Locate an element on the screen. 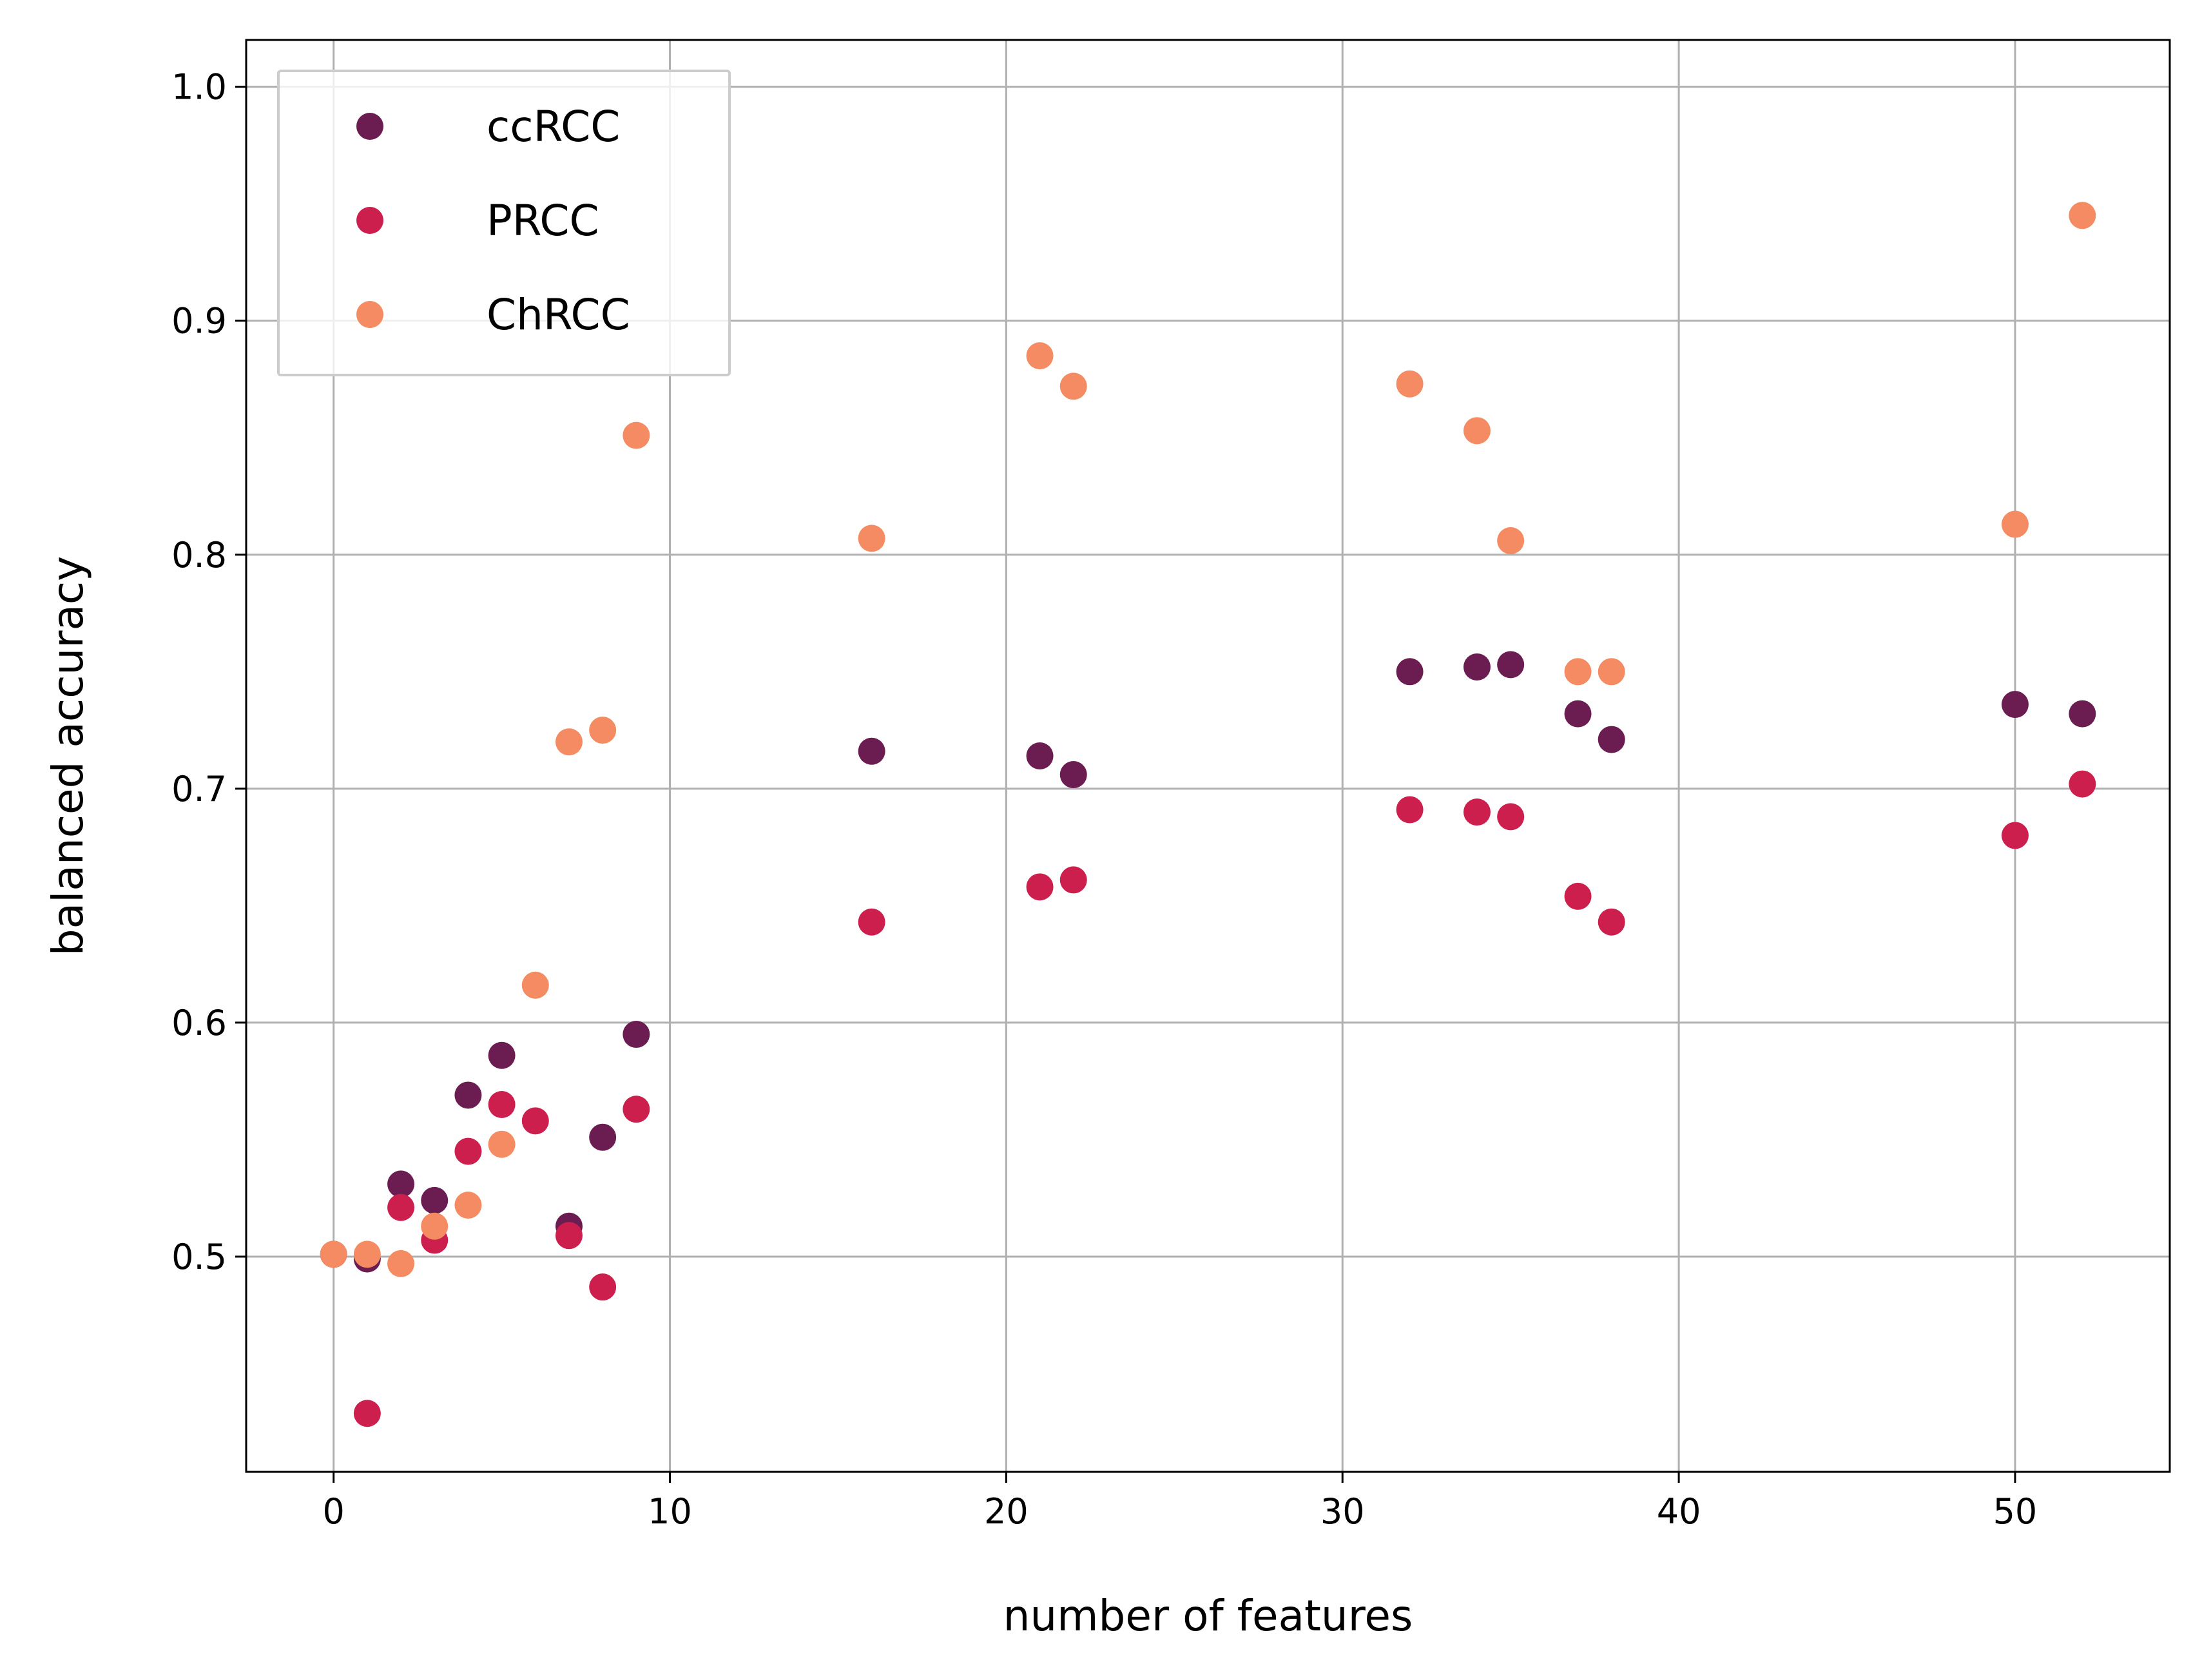 The image size is (2202, 1680). y-tick-label: 1.0 is located at coordinates (199, 88).